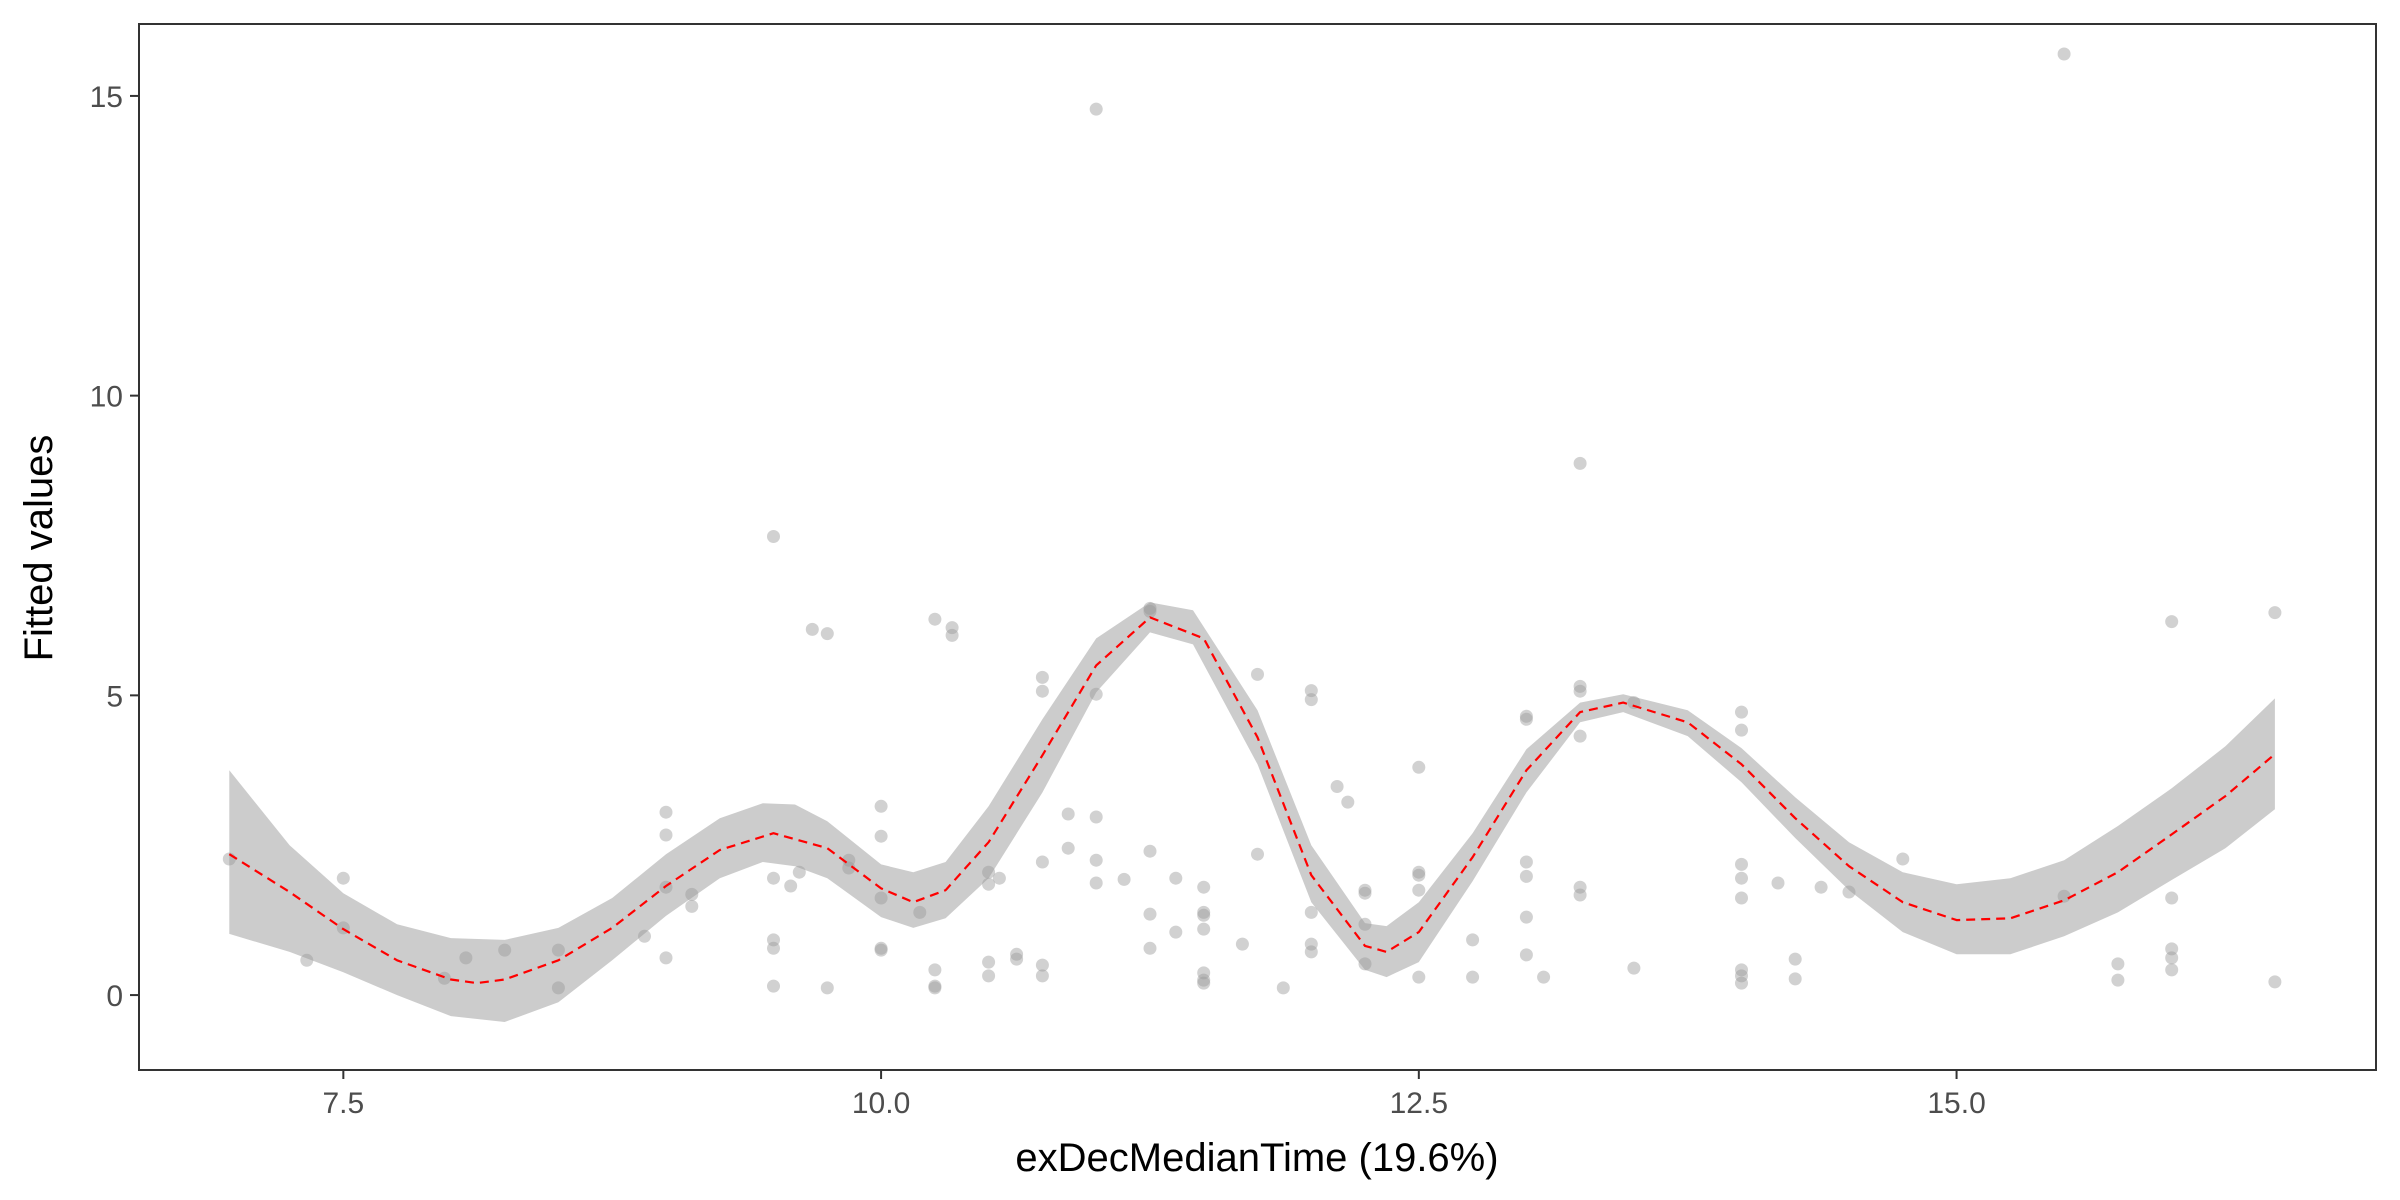  Describe the element at coordinates (106, 397) in the screenshot. I see `y-tick-label: 10` at that location.